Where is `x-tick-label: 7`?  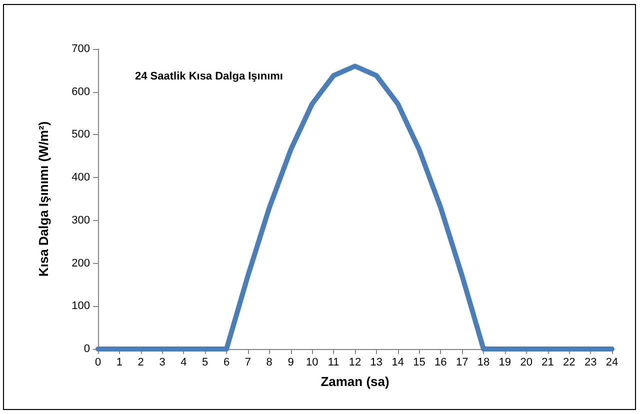
x-tick-label: 7 is located at coordinates (247, 362).